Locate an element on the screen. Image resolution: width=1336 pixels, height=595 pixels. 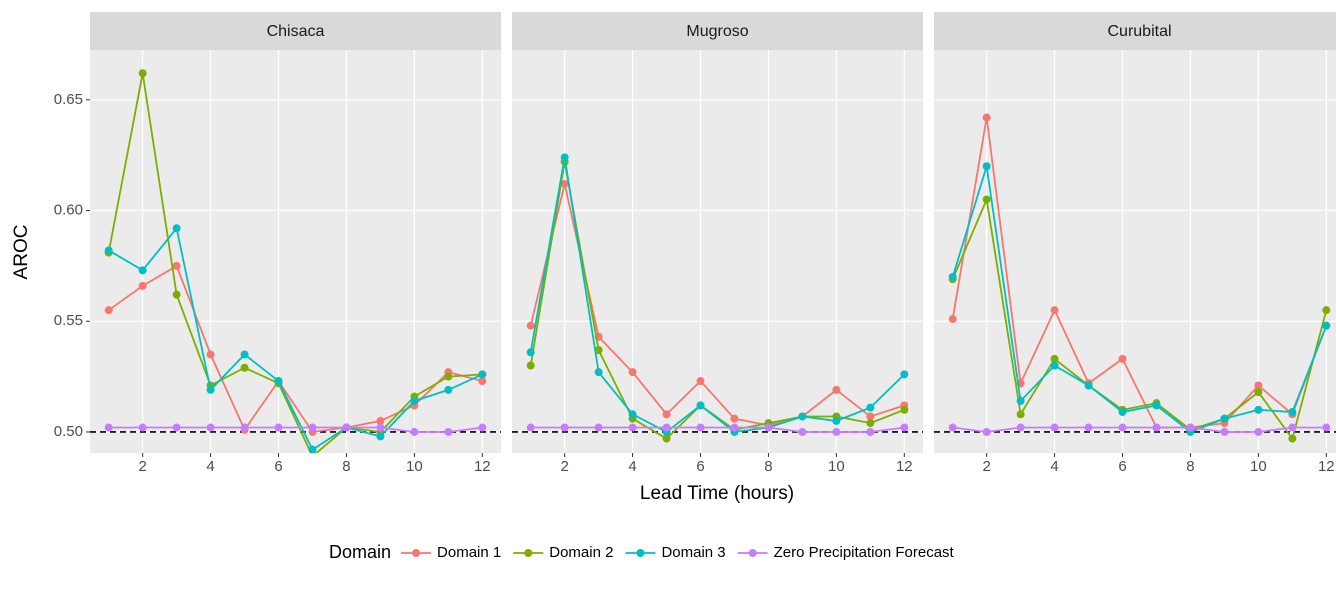
panel-title: Mugroso is located at coordinates (717, 31).